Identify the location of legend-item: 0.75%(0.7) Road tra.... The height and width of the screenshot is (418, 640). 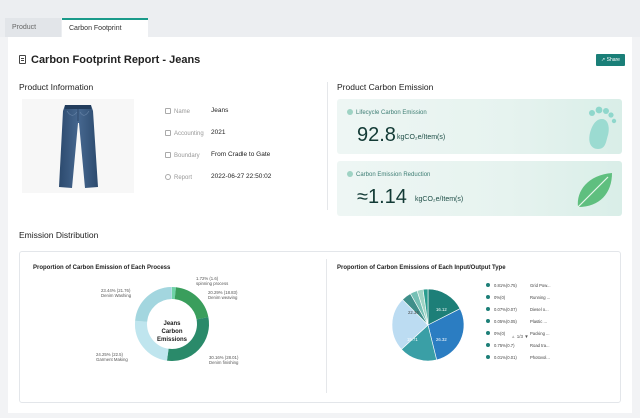
(518, 345).